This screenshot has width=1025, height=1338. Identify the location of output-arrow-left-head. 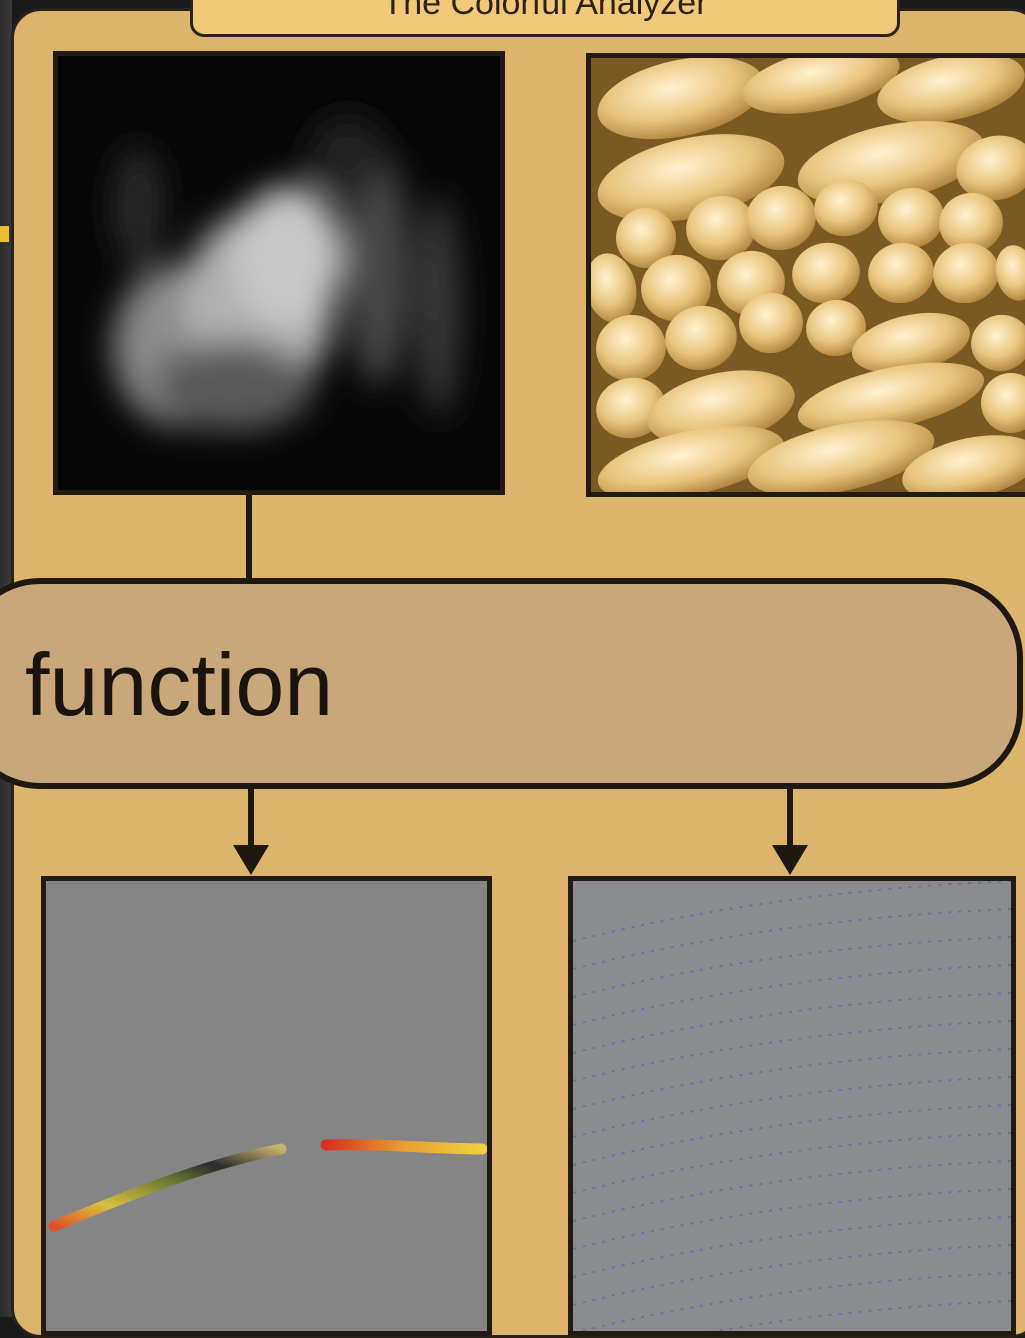
(251, 860).